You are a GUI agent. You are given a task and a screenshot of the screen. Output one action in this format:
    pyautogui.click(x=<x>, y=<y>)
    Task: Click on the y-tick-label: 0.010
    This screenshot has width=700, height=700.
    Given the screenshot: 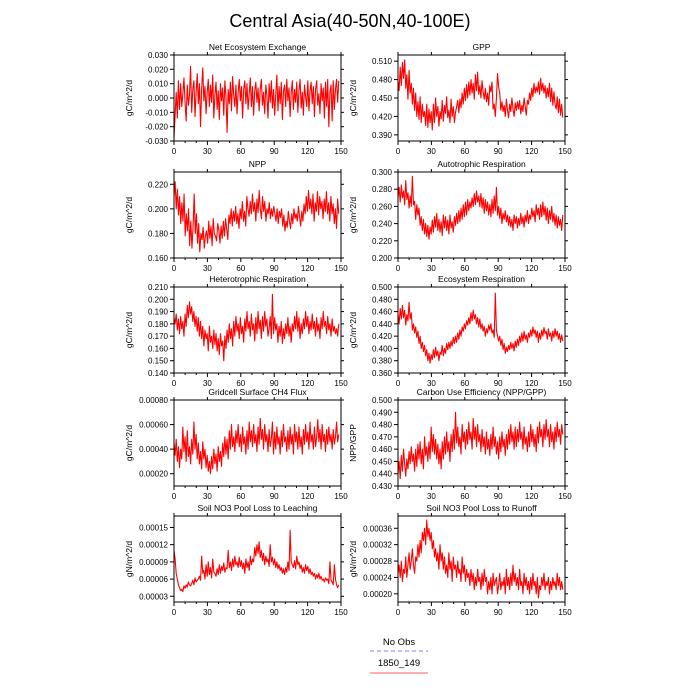 What is the action you would take?
    pyautogui.click(x=158, y=84)
    